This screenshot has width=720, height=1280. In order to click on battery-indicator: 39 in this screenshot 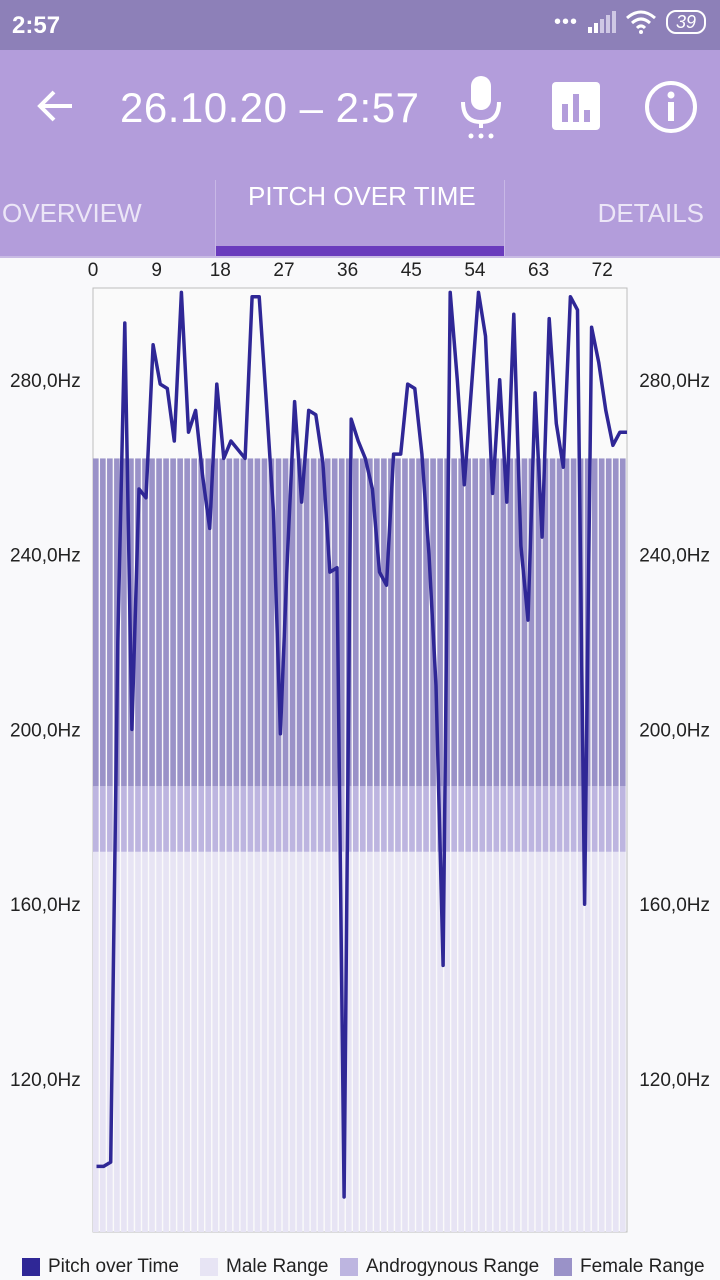, I will do `click(685, 22)`.